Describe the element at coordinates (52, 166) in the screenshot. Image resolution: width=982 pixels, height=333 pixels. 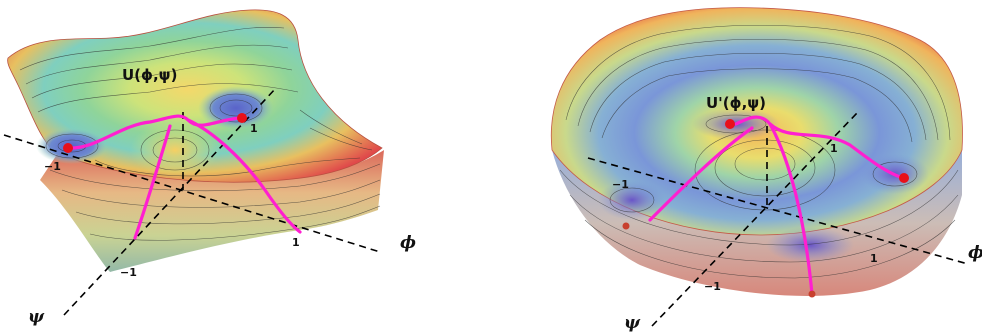
I see `left-tick-phi-neg: −1` at that location.